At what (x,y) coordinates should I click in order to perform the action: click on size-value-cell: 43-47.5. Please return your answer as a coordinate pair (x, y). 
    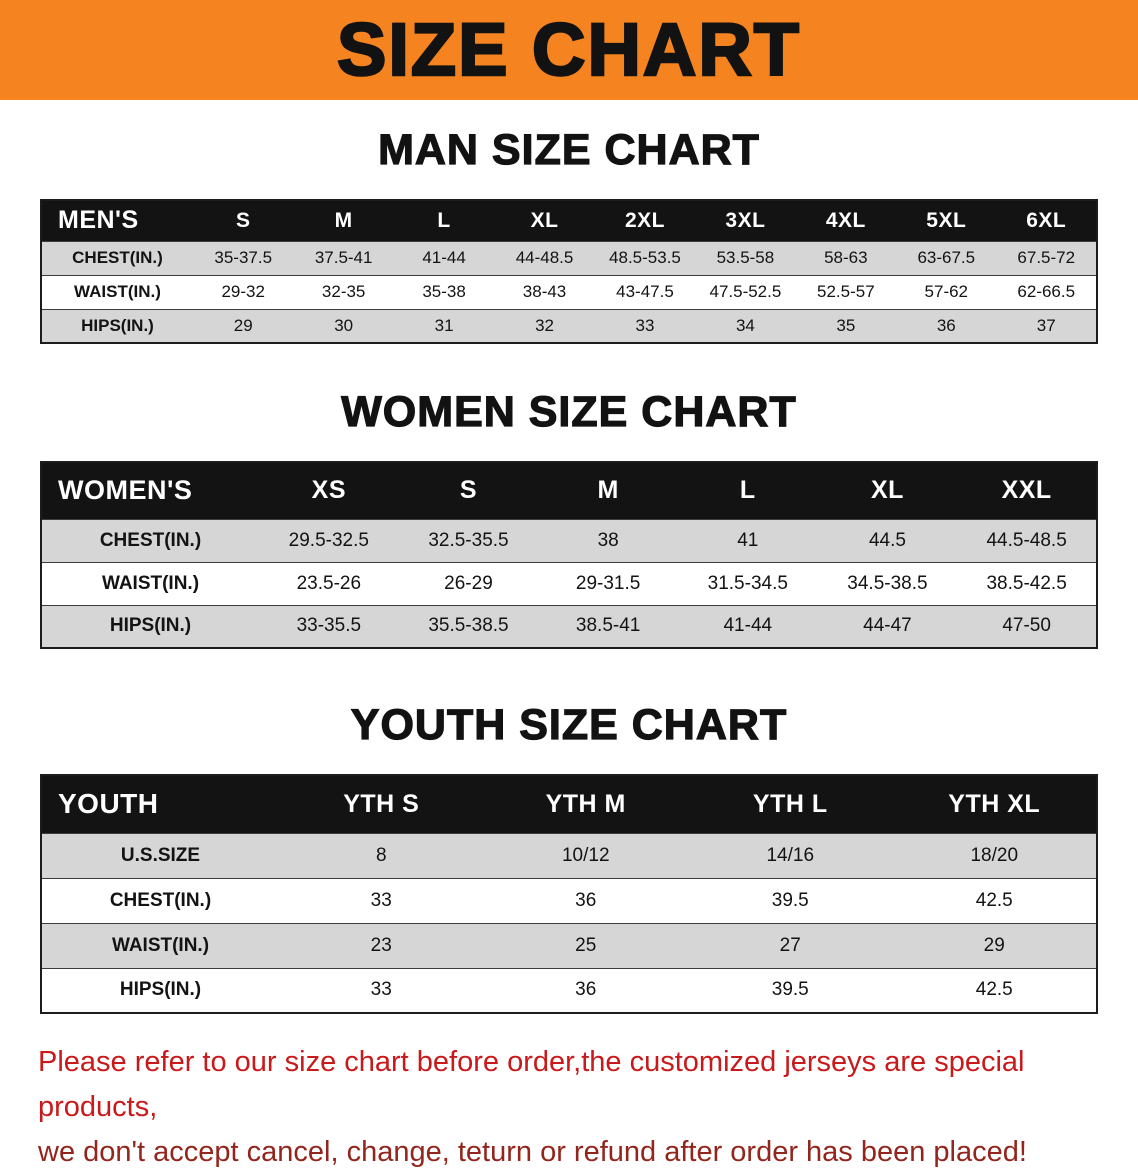
    Looking at the image, I should click on (645, 291).